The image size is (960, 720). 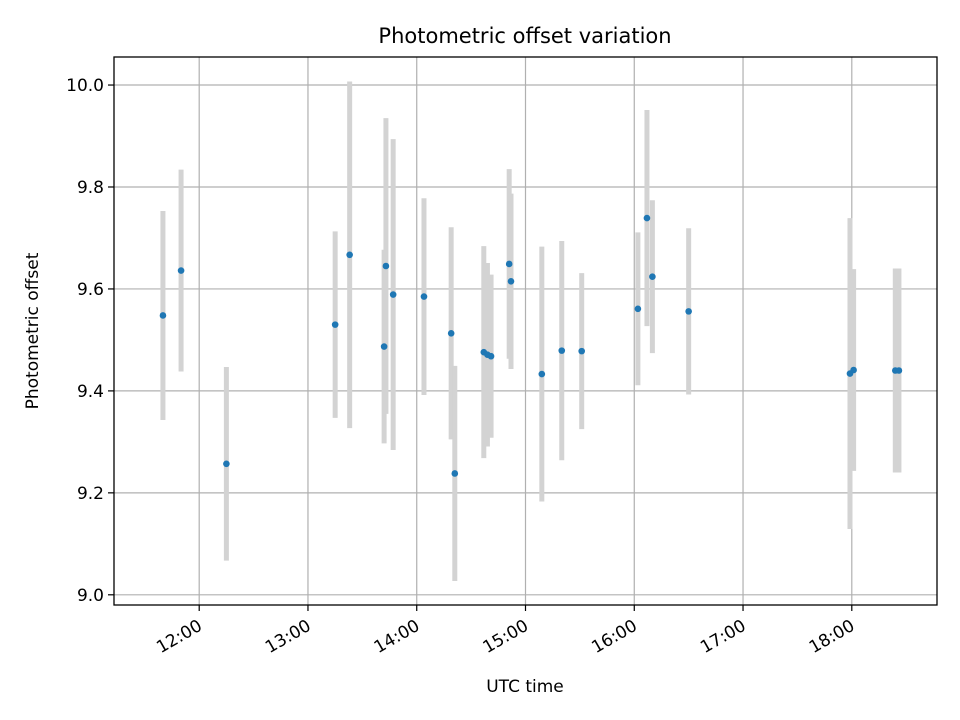 I want to click on x-tick-label: 18:00, so click(x=832, y=637).